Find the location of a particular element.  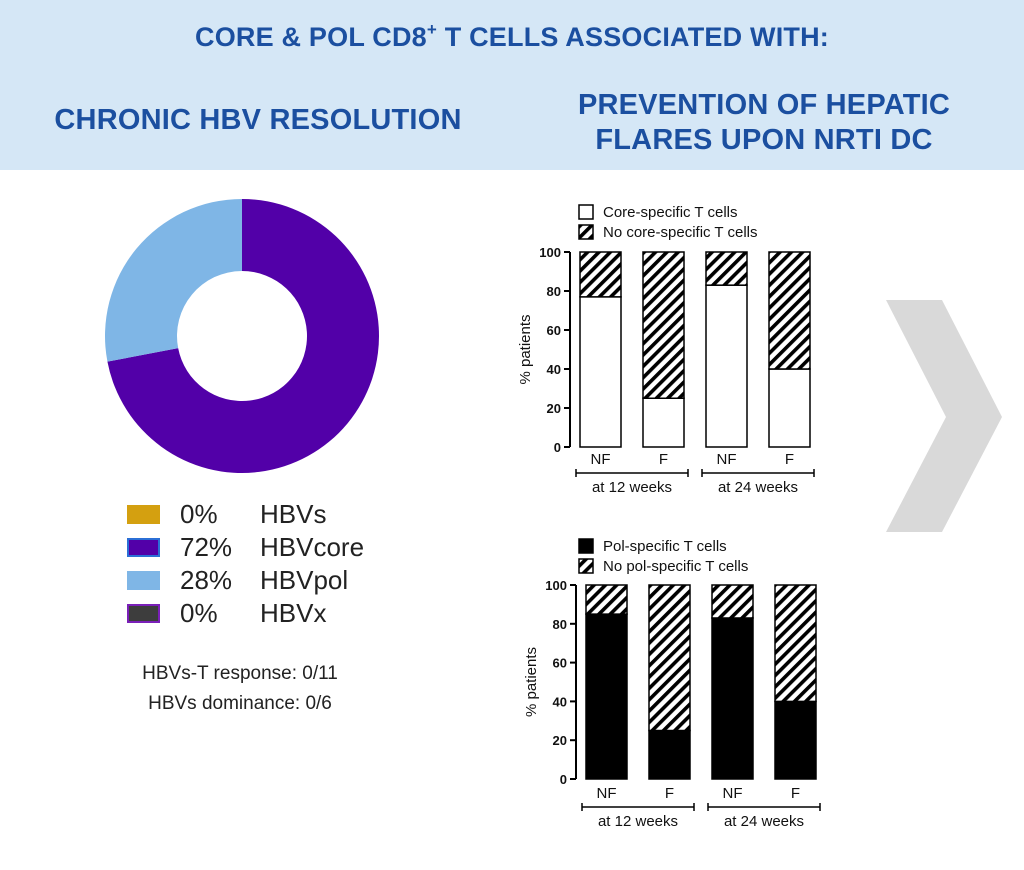

hbvs-dominance-note: HBVs dominance: 0/6 is located at coordinates (240, 703).